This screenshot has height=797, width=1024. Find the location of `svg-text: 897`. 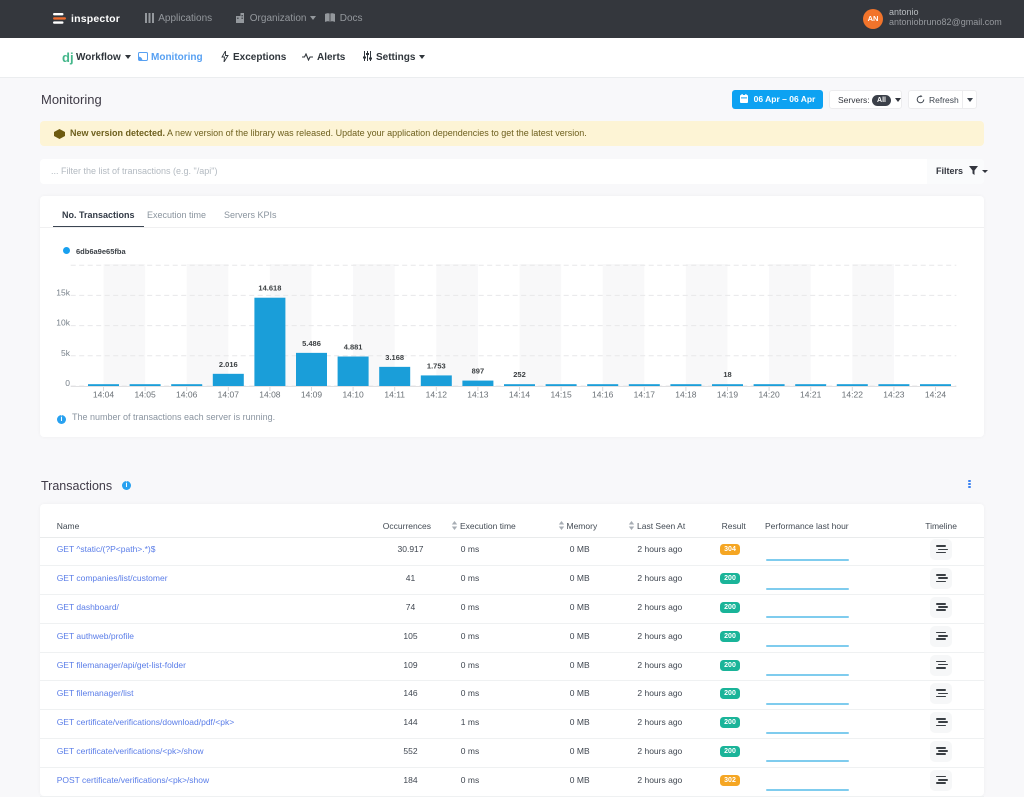

svg-text: 897 is located at coordinates (478, 371).